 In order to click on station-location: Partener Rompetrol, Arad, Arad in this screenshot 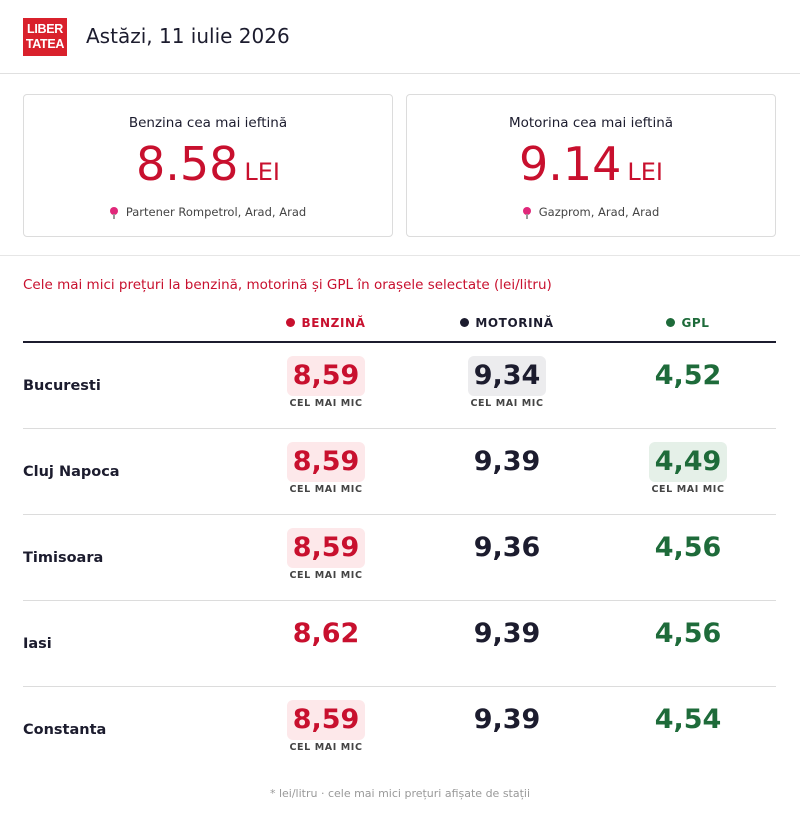, I will do `click(208, 212)`.